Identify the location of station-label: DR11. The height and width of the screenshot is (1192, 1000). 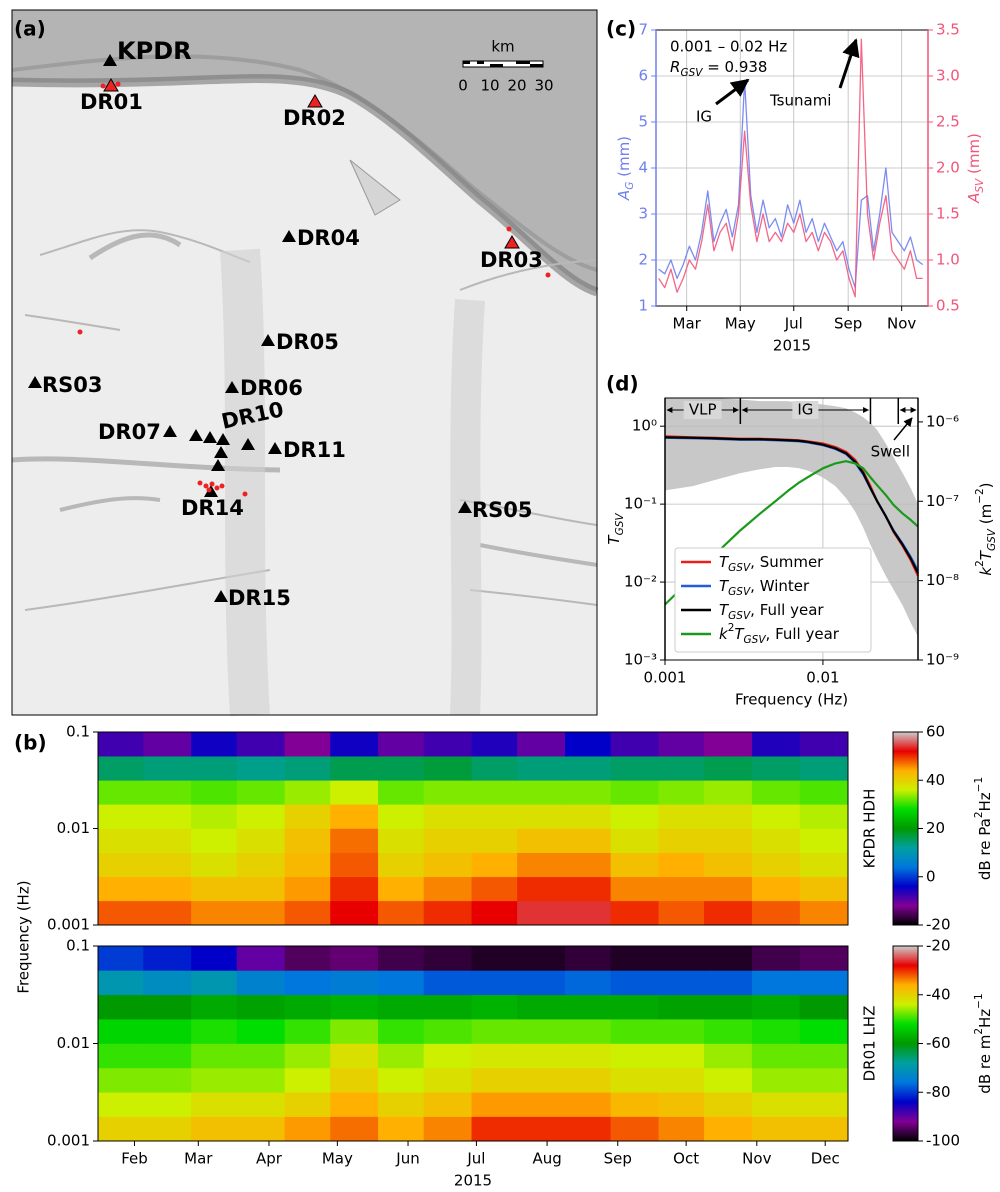
(314, 450).